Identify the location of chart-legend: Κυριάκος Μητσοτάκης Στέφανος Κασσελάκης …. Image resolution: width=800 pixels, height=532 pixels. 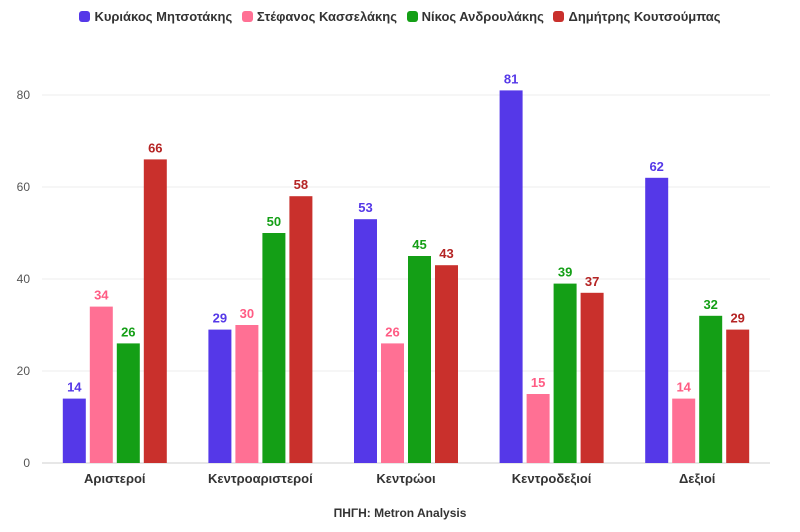
(400, 16).